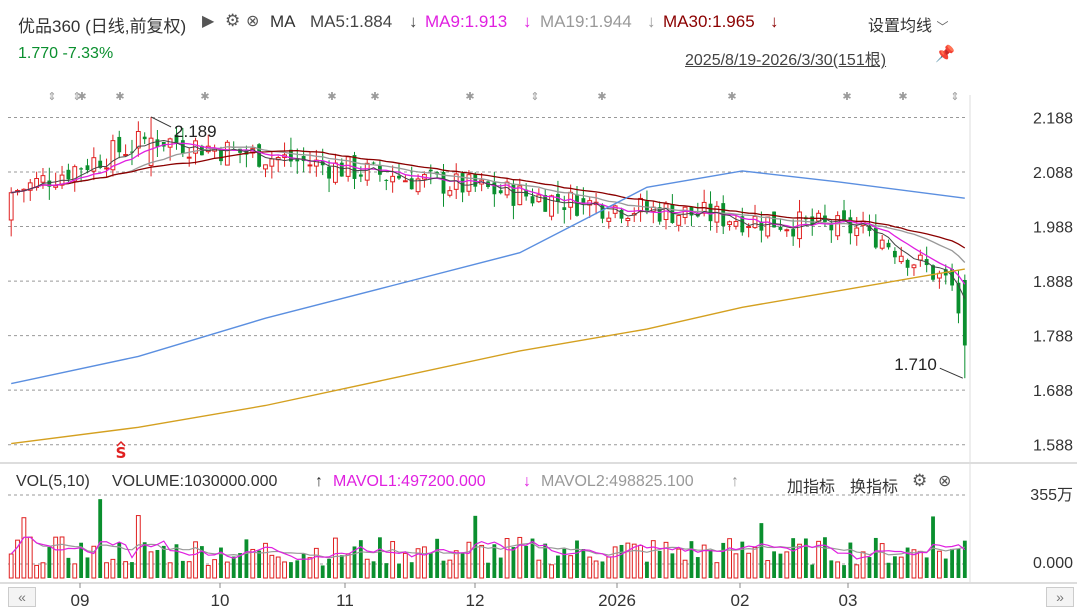  What do you see at coordinates (121, 443) in the screenshot?
I see `sell-signal-arrow` at bounding box center [121, 443].